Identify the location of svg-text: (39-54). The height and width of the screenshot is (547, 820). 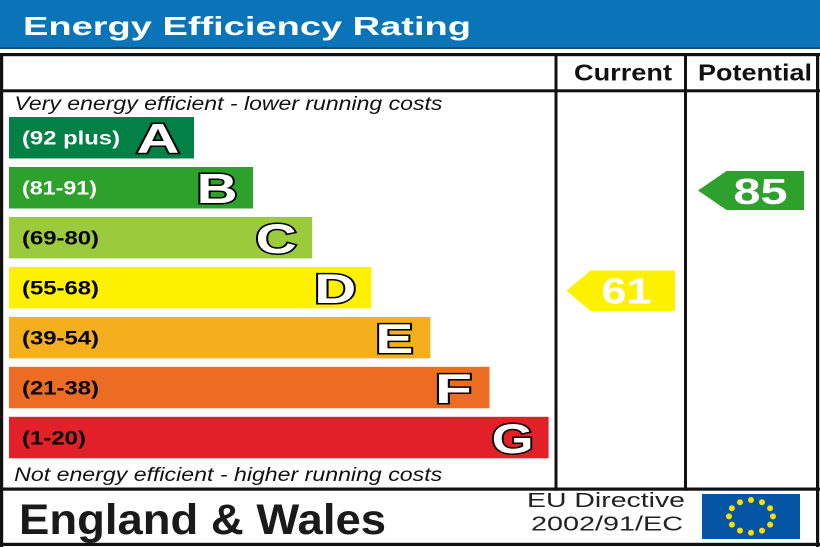
(60, 339).